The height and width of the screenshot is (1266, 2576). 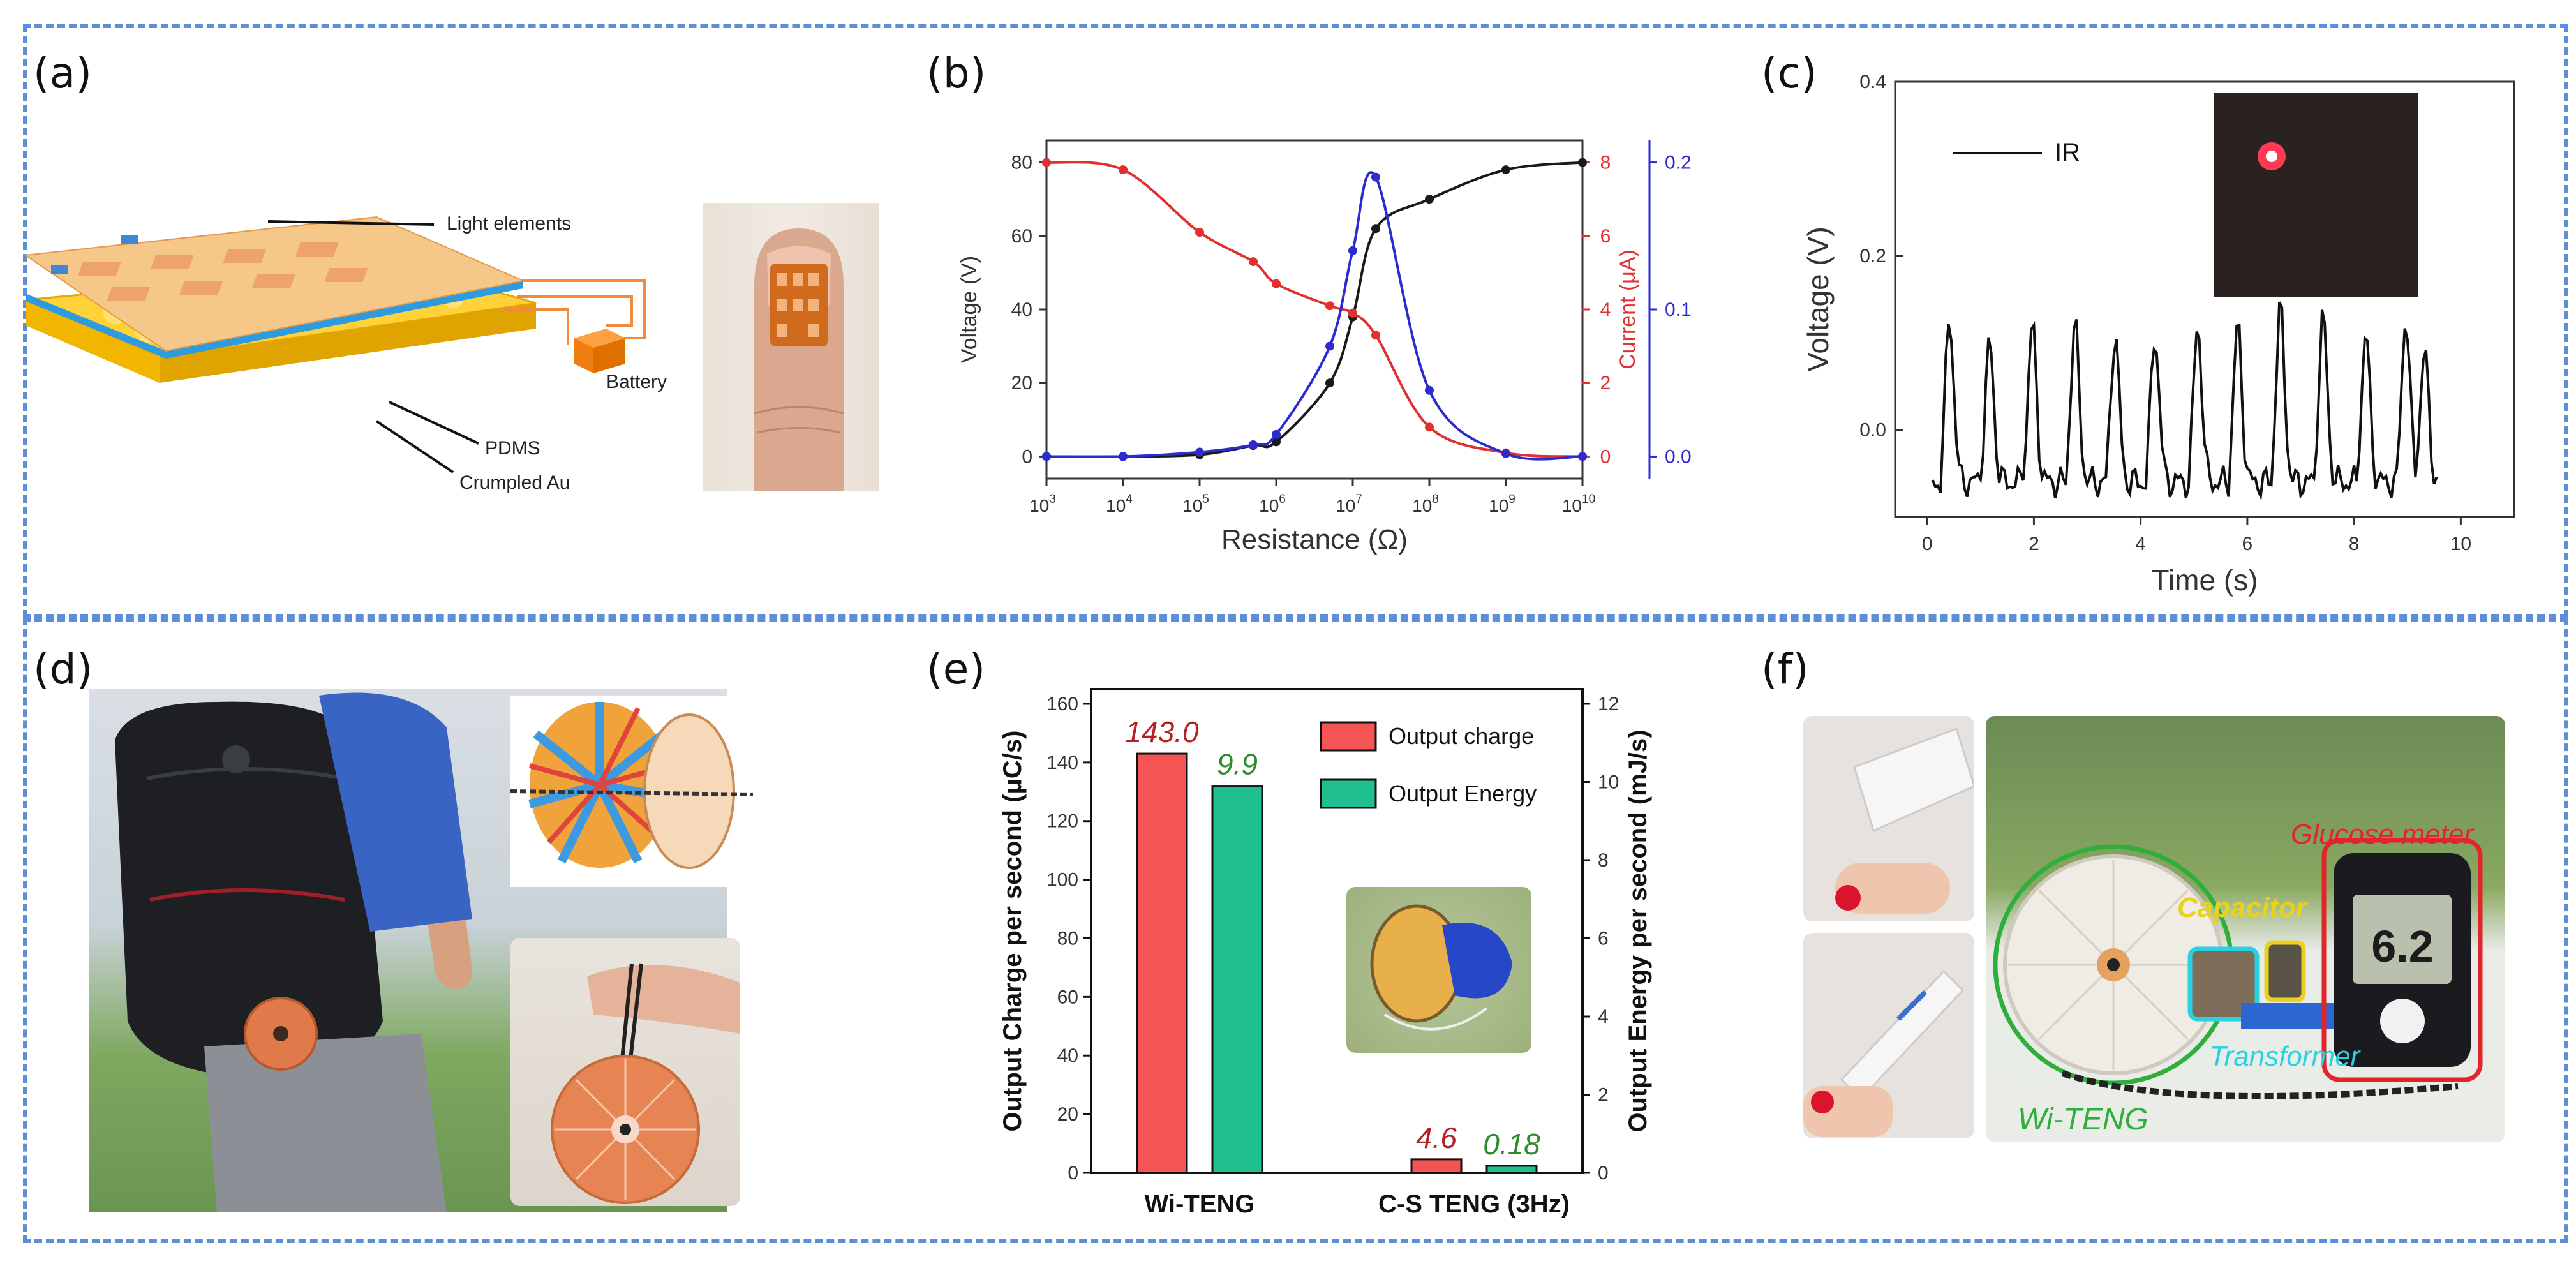 I want to click on y-tick-label: 120, so click(x=1062, y=821).